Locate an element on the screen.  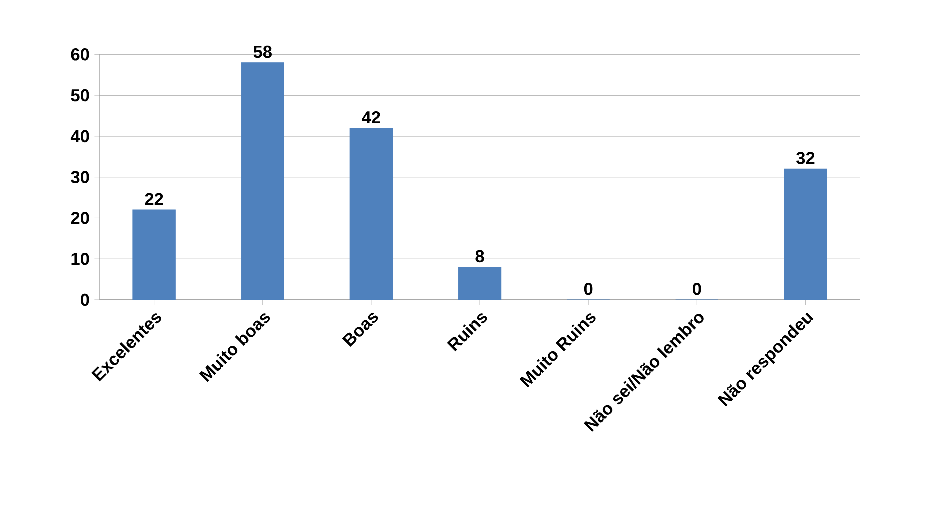
data-label: 32 is located at coordinates (805, 158).